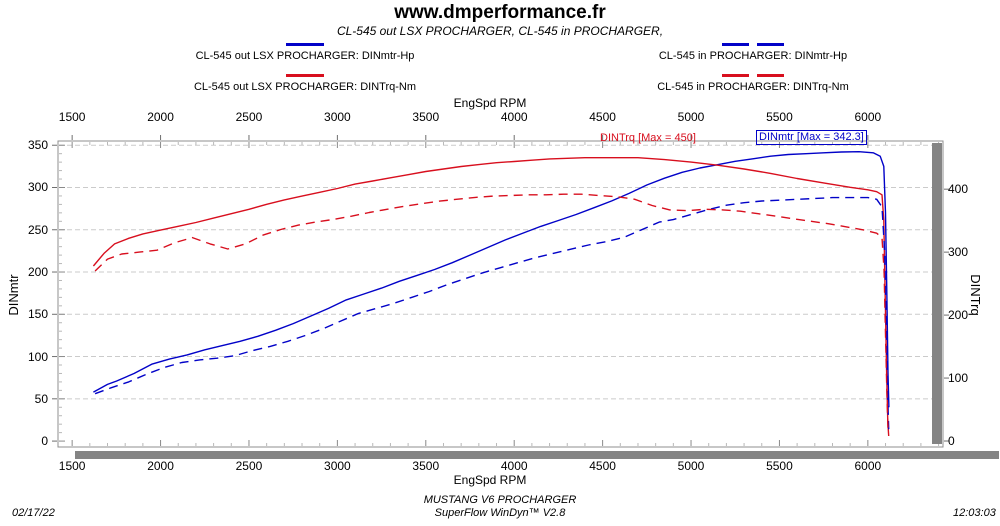 The height and width of the screenshot is (526, 1000). Describe the element at coordinates (937, 293) in the screenshot. I see `vertical-scrollbar` at that location.